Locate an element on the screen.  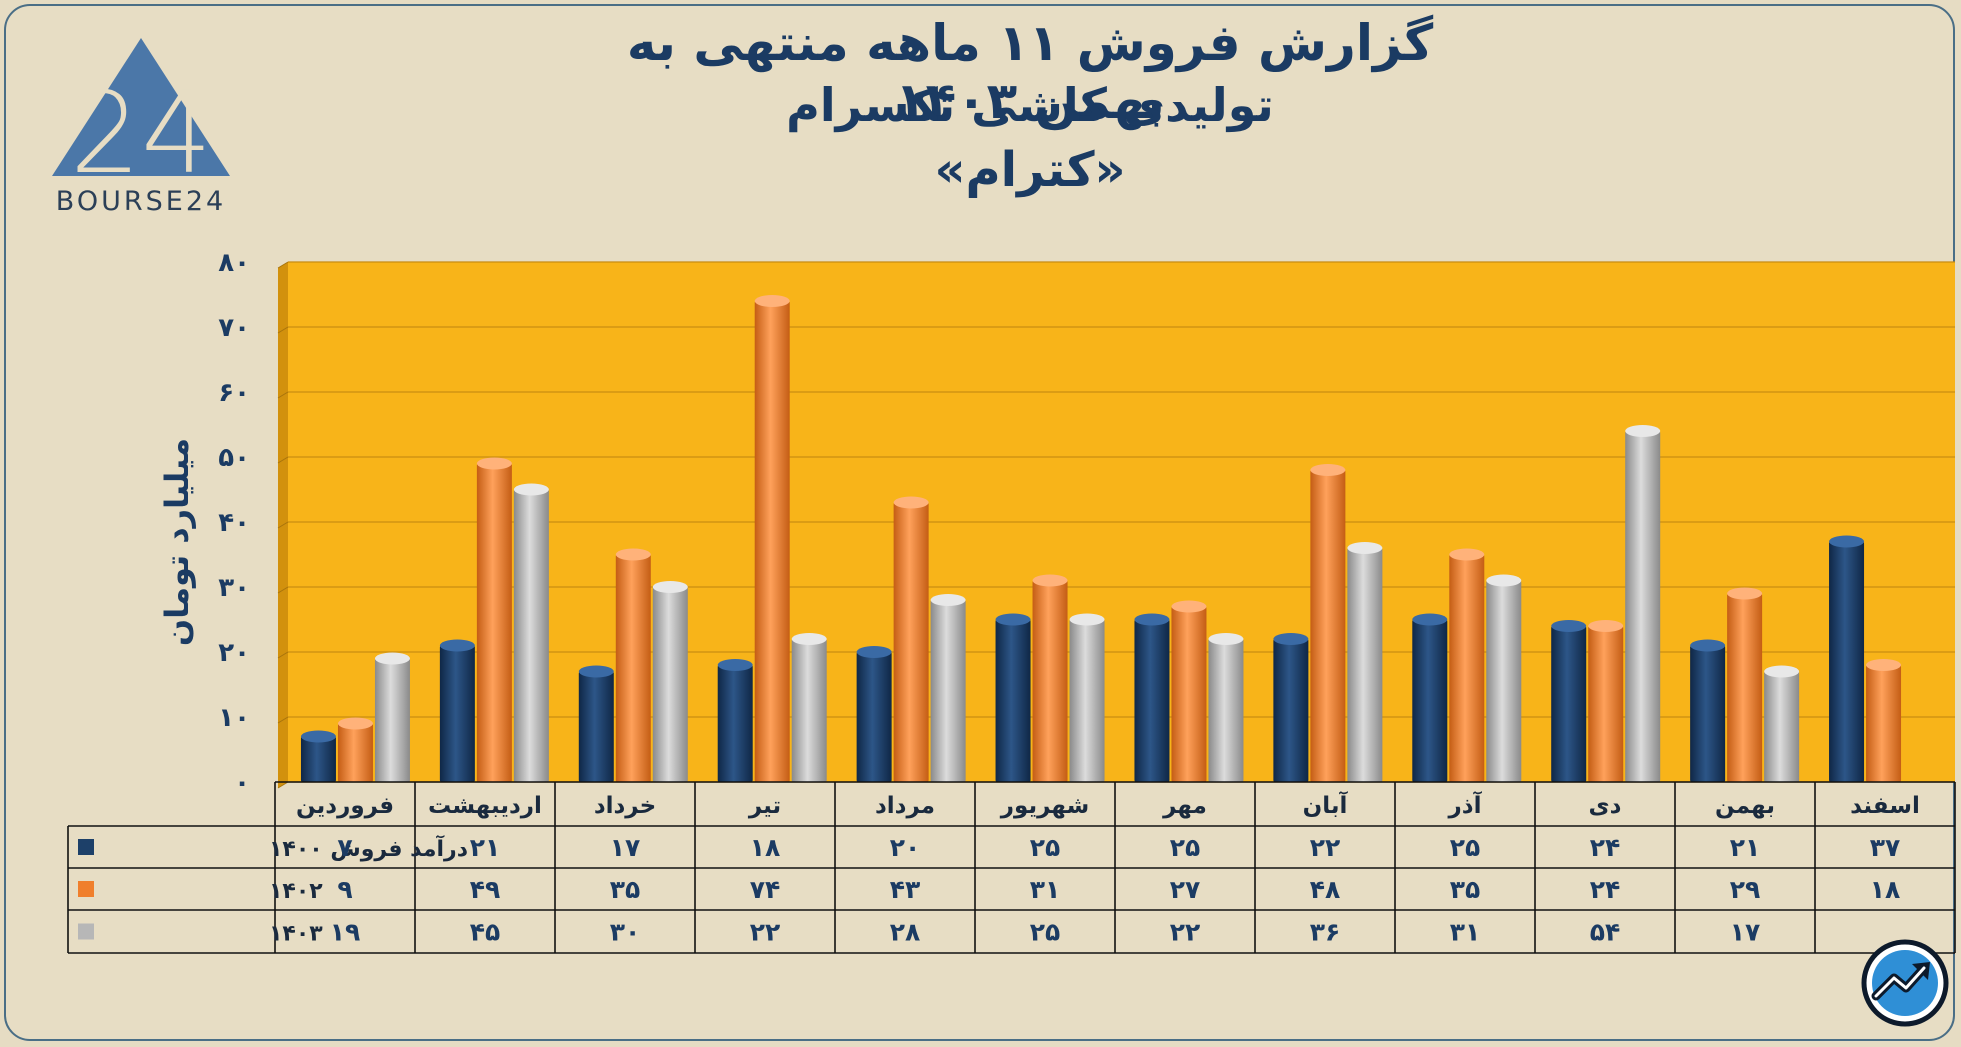
data-label: ۵۴ is located at coordinates (1605, 932).